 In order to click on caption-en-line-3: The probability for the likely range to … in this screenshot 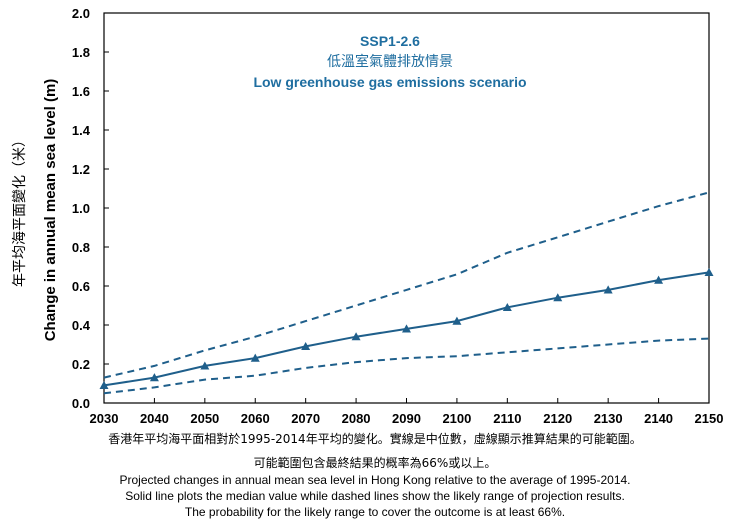, I will do `click(375, 512)`.